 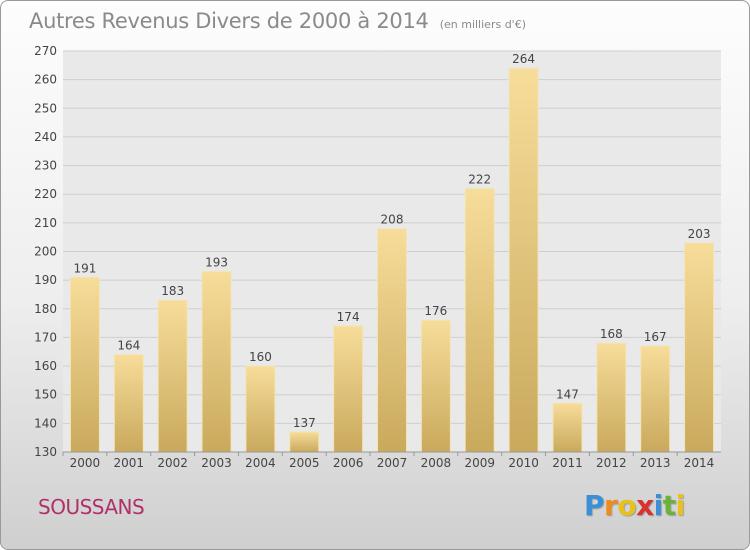 What do you see at coordinates (392, 463) in the screenshot?
I see `x-tick-label-2007: 2007` at bounding box center [392, 463].